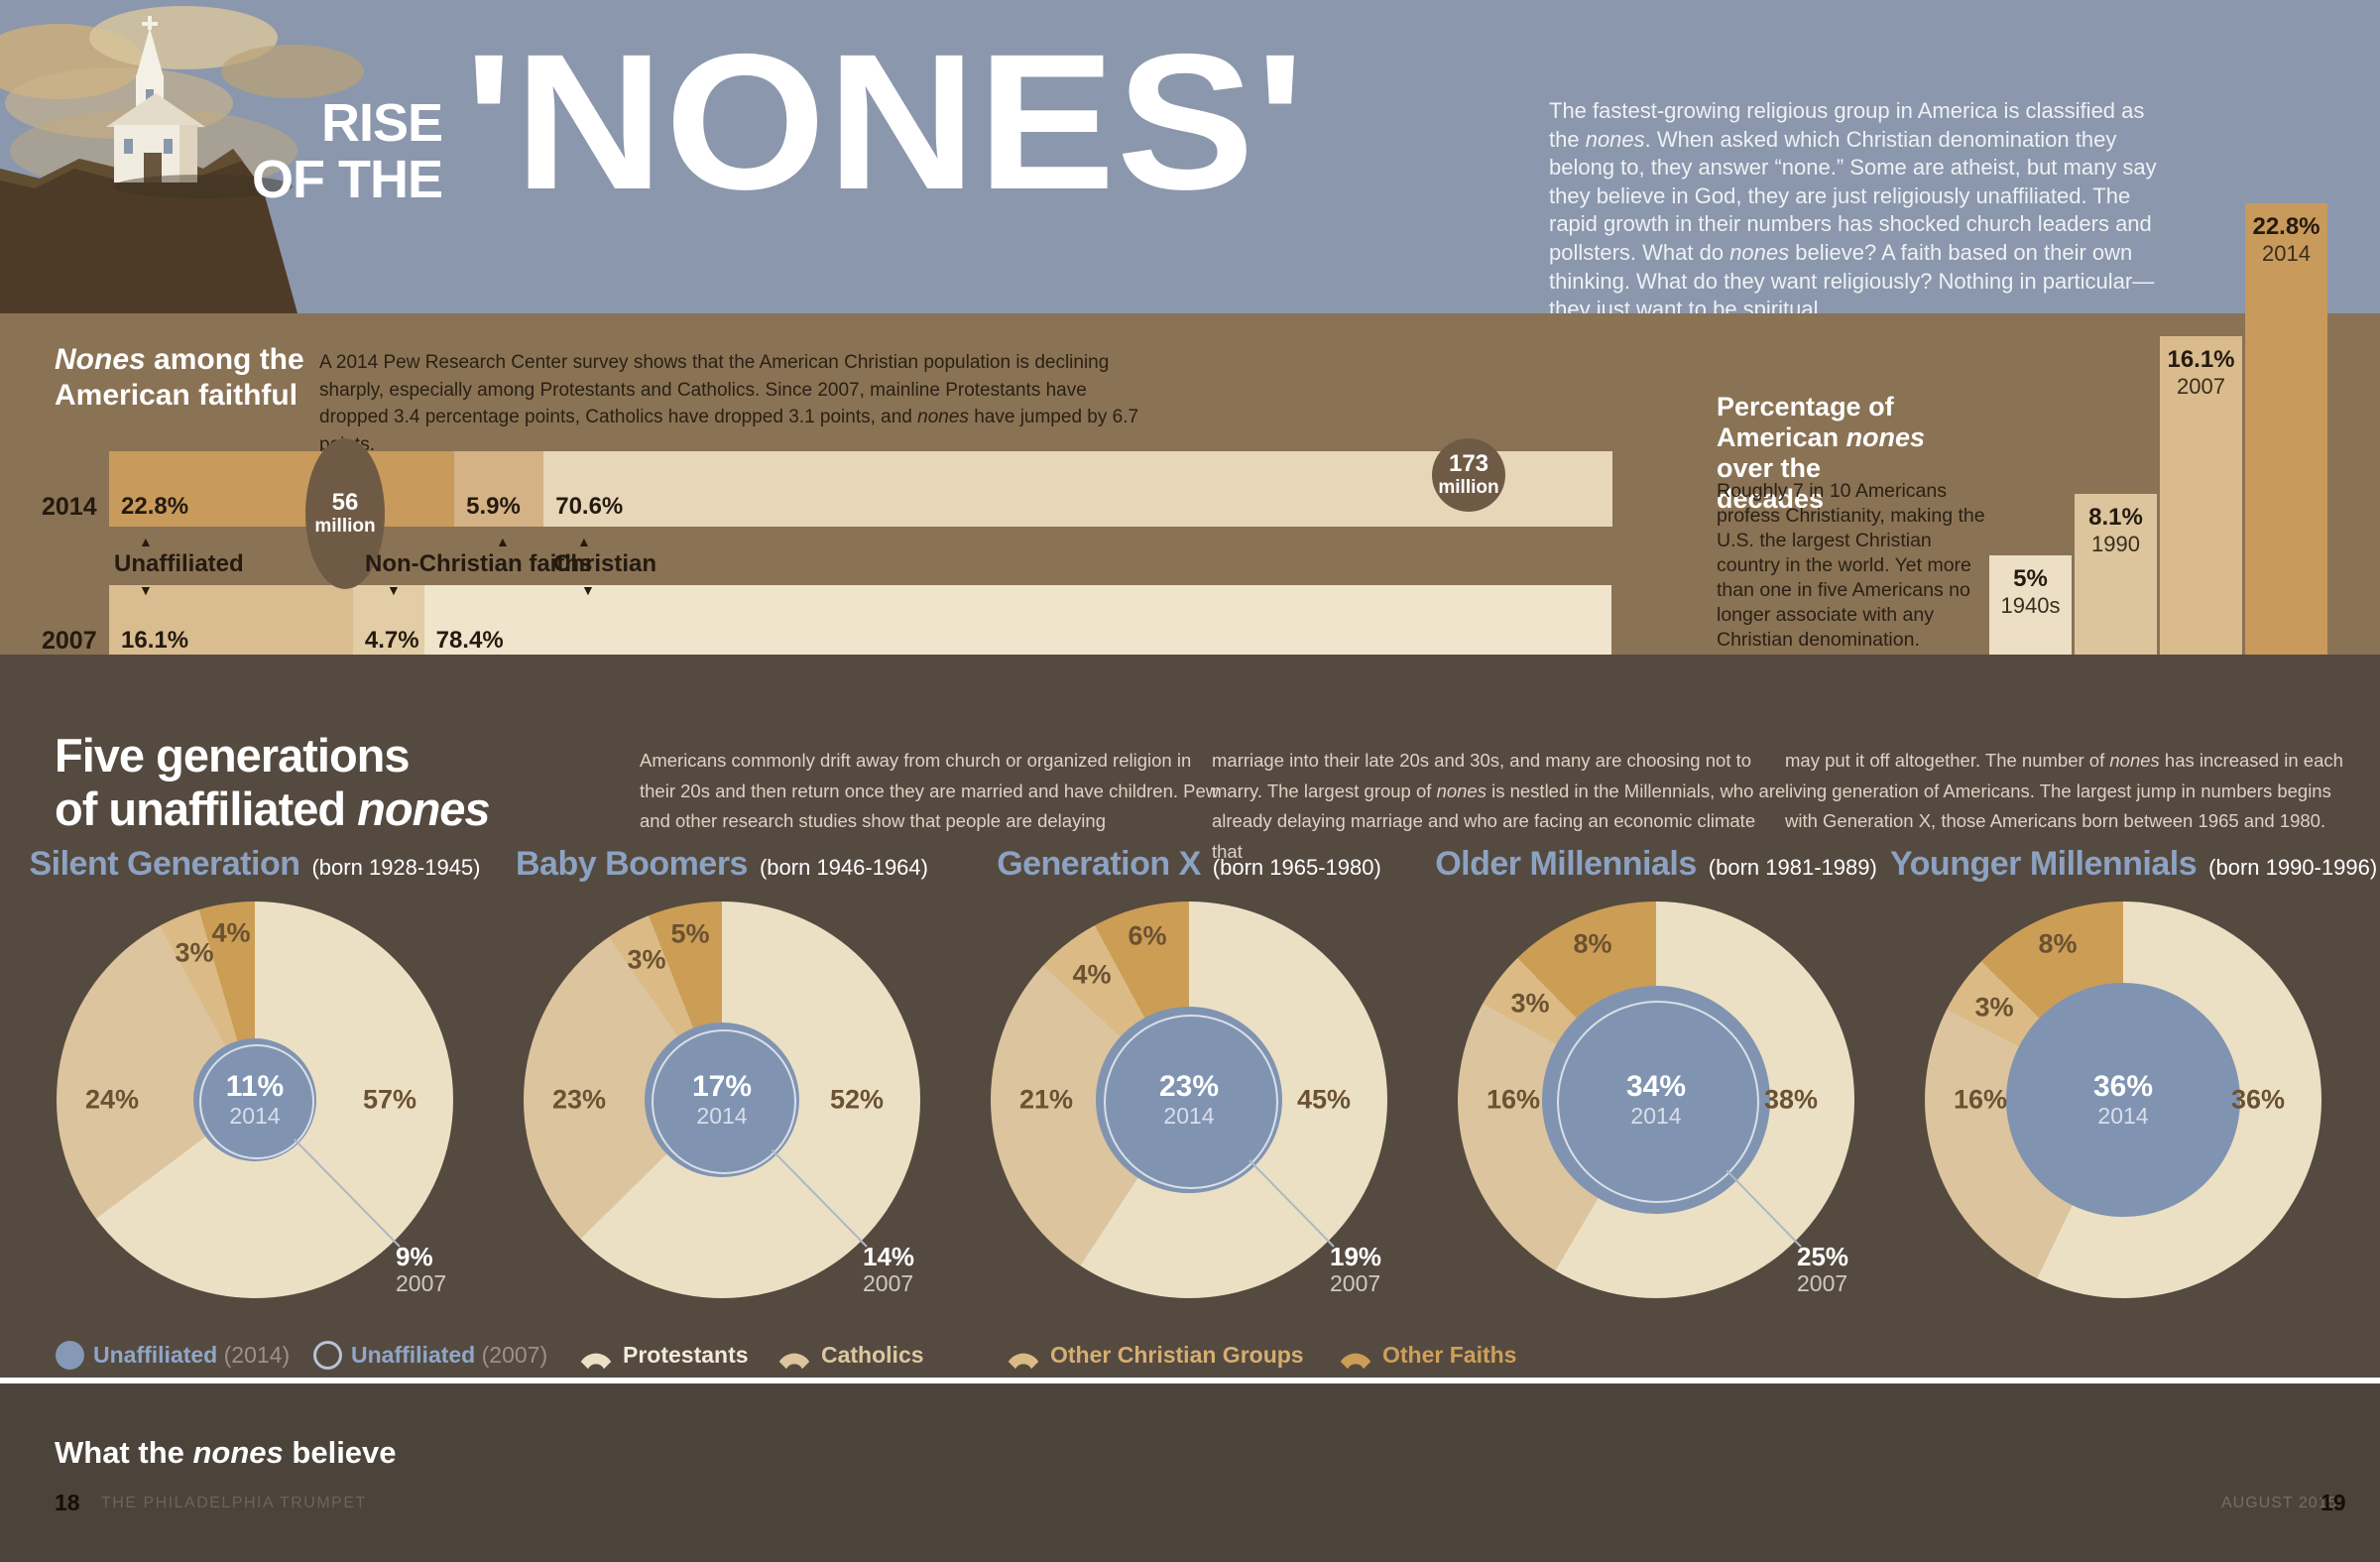 The width and height of the screenshot is (2380, 1562). I want to click on decade-bar-year: 1990, so click(2115, 544).